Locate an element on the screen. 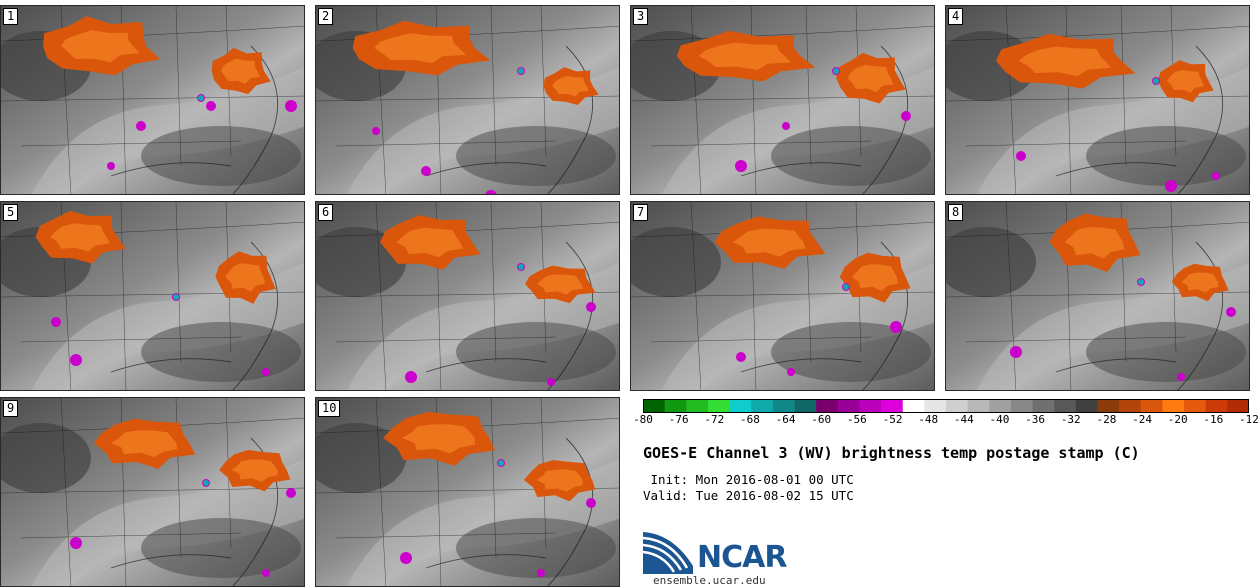 The width and height of the screenshot is (1260, 588). colorbar-tick-label: -52 is located at coordinates (892, 419).